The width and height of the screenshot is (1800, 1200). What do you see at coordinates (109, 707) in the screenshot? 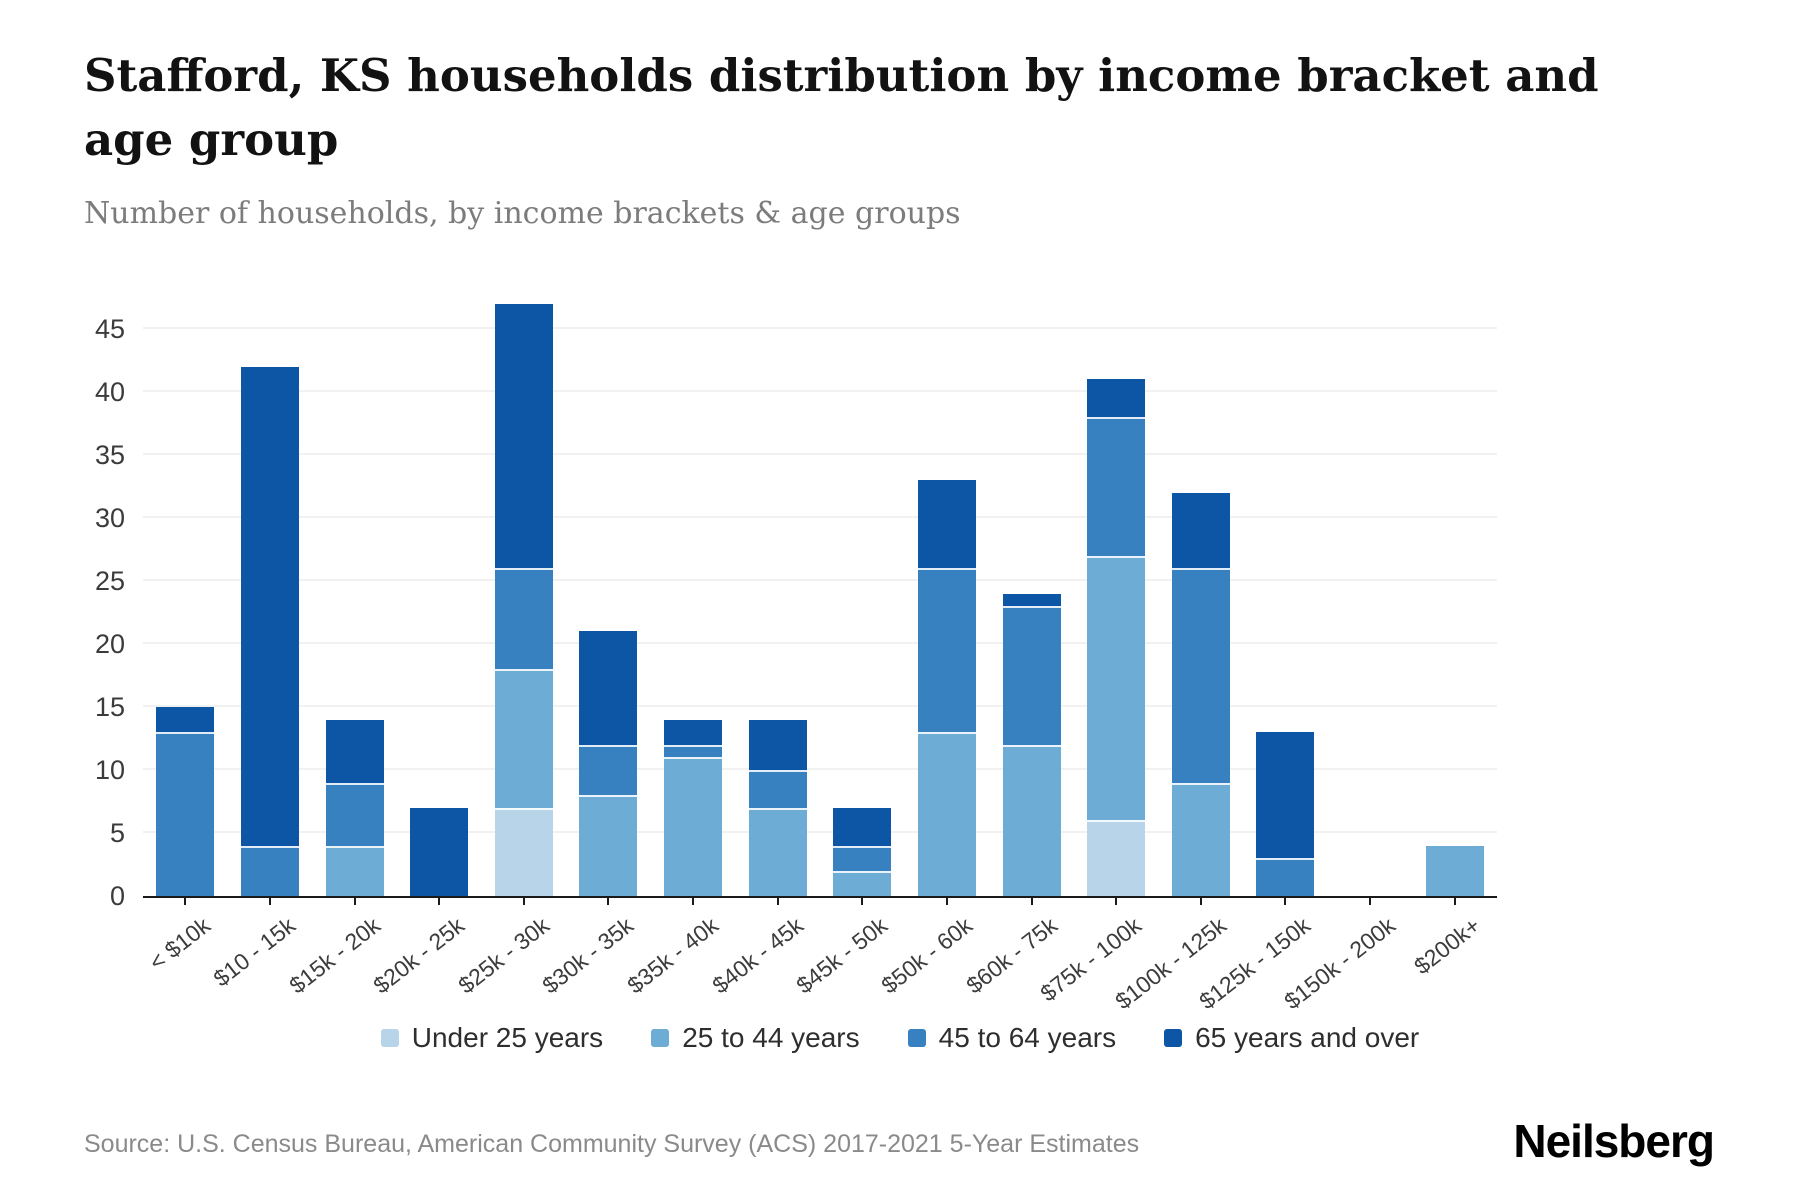
I see `y-tick-label: 15` at bounding box center [109, 707].